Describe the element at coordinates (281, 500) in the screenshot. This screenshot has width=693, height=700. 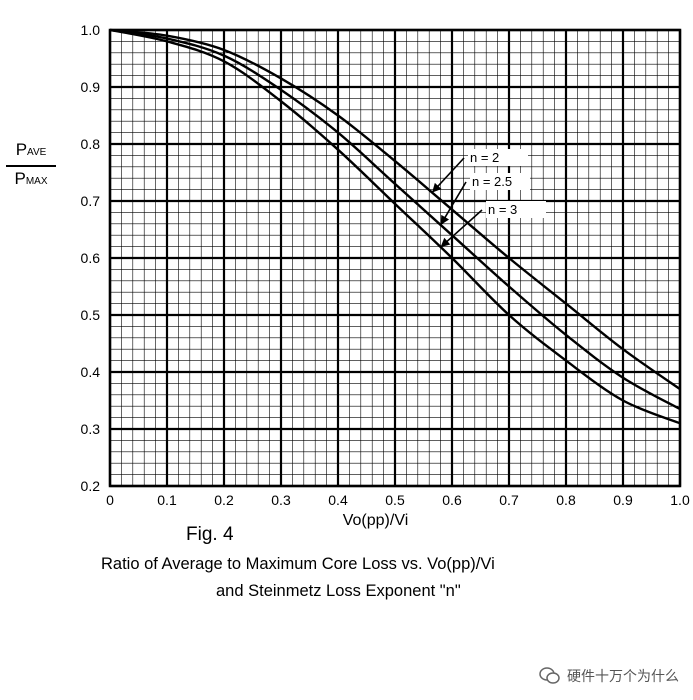
I see `x-tick-label: 0.3` at that location.